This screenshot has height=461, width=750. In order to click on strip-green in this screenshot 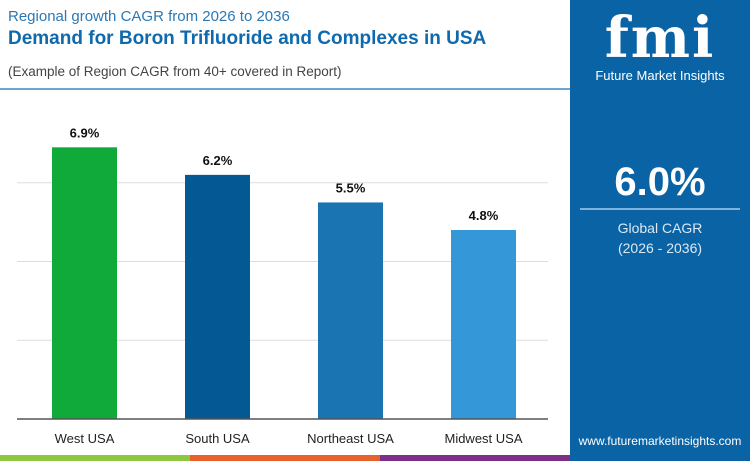, I will do `click(95, 458)`.